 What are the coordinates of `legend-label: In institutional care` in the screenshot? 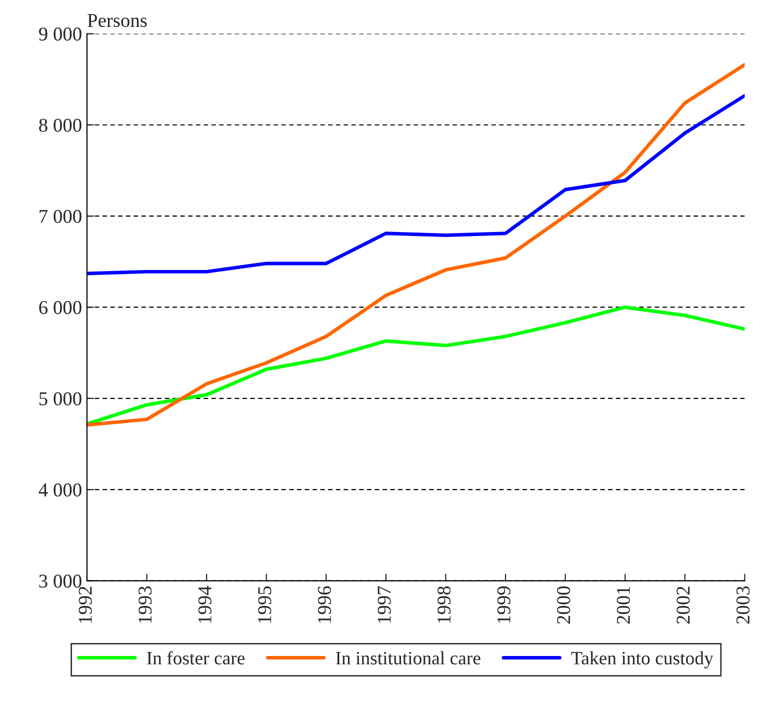 It's located at (408, 657).